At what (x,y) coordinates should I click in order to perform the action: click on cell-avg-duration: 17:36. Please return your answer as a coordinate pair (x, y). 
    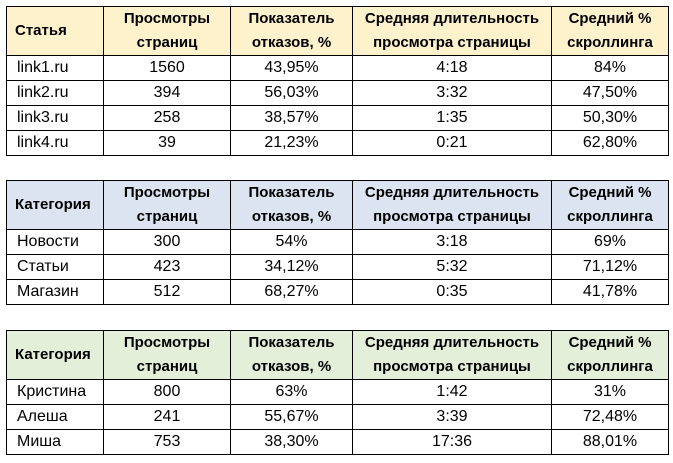
    Looking at the image, I should click on (452, 442).